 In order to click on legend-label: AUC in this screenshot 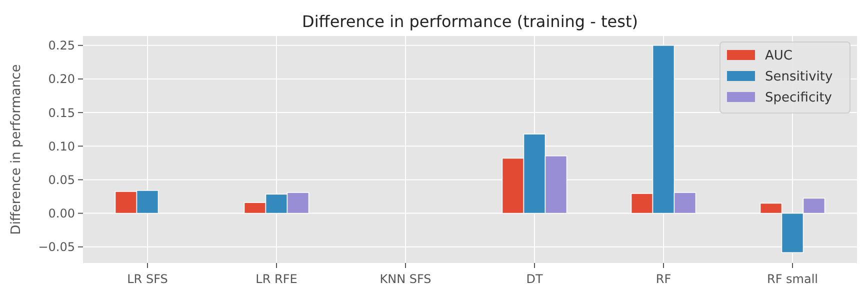, I will do `click(778, 56)`.